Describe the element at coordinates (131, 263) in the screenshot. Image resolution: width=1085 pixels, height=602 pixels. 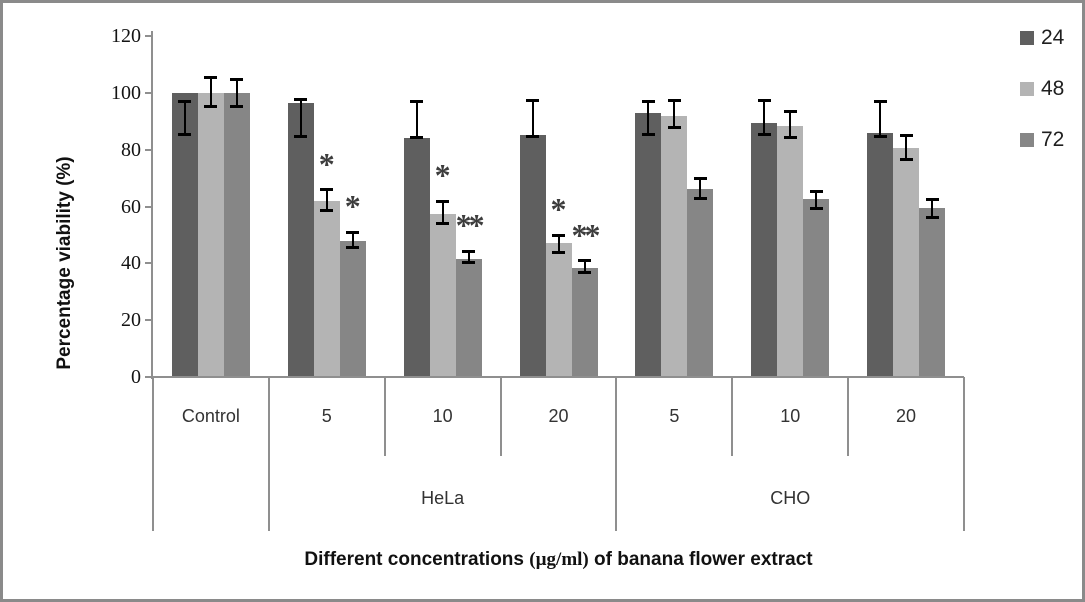
I see `y-tick-label: 40` at that location.